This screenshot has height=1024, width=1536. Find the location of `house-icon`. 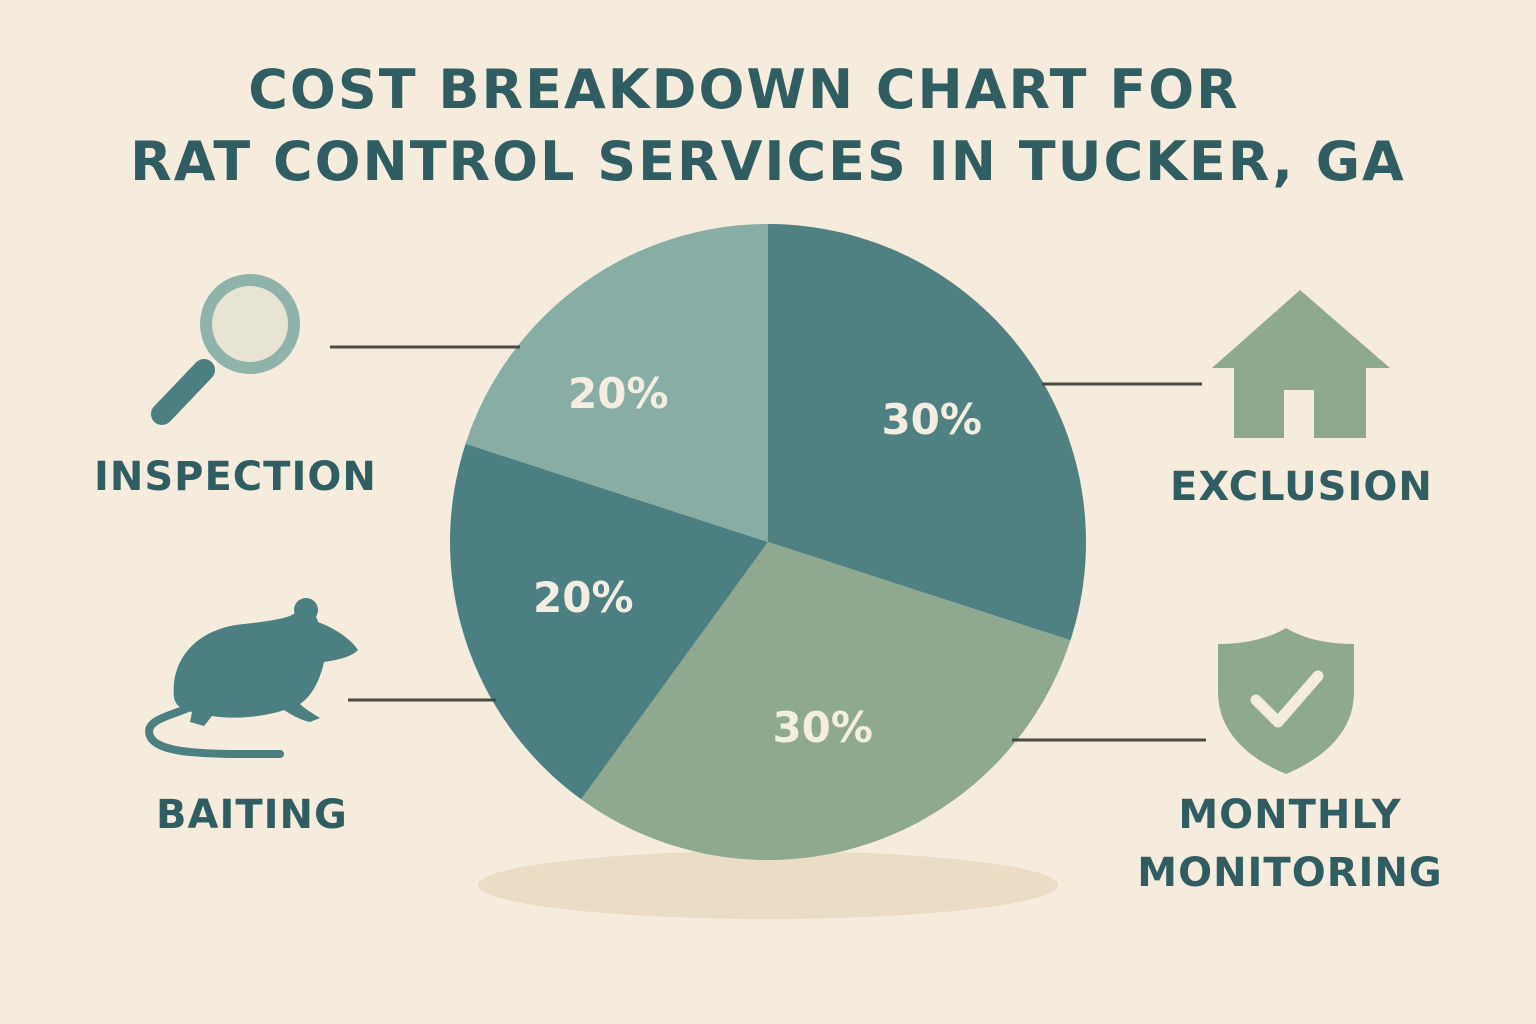

house-icon is located at coordinates (1301, 364).